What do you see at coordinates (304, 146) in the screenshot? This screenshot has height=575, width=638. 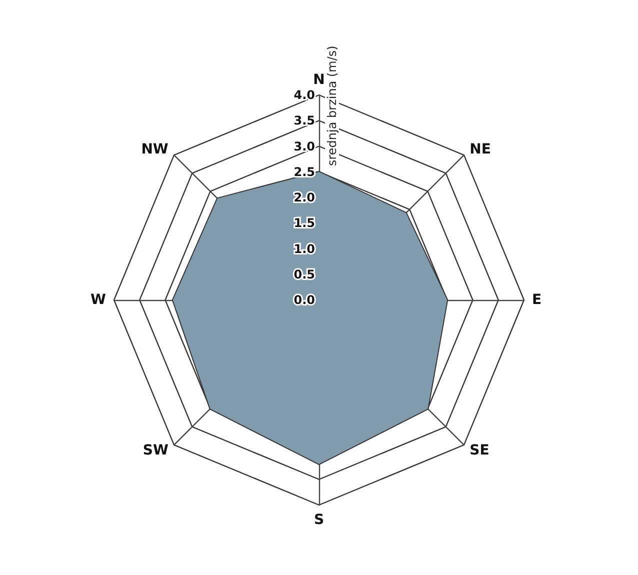 I see `y-tick-label: 3.0` at bounding box center [304, 146].